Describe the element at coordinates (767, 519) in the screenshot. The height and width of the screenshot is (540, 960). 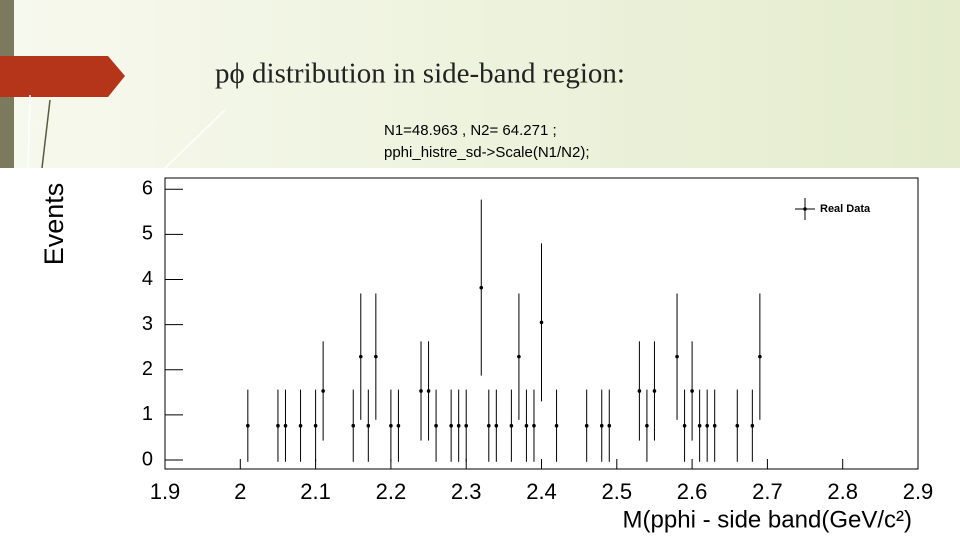
I see `x-axis-title: M(pphi - side band(GeV/c²)` at that location.